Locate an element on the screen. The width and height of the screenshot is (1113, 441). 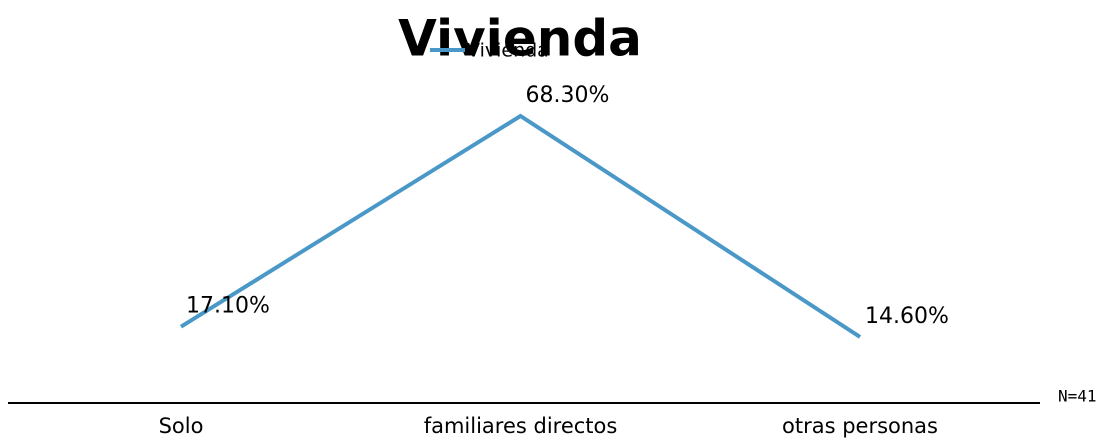
x-tick-label: Solo is located at coordinates (181, 426).